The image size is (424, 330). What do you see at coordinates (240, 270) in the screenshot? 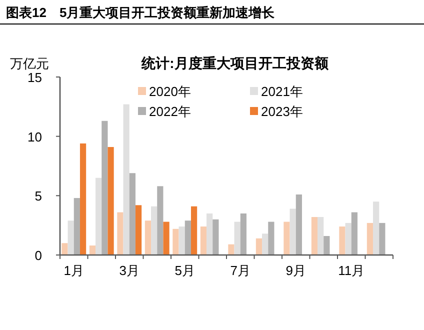
I see `x-tick-label: 7月` at bounding box center [240, 270].